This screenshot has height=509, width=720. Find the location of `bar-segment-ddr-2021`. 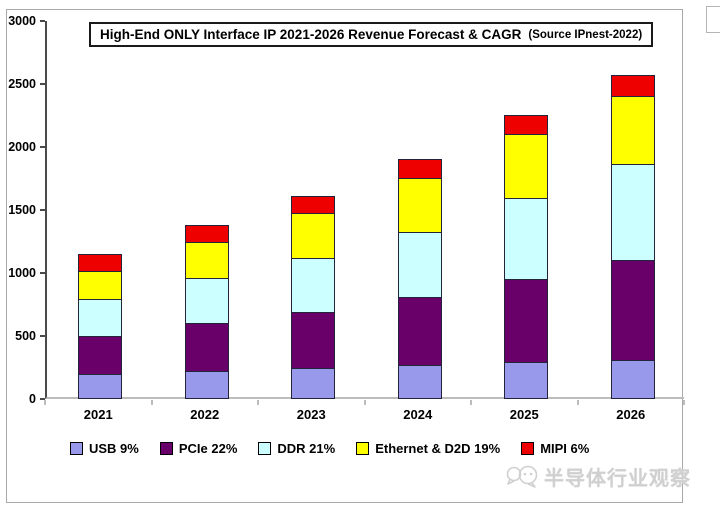

bar-segment-ddr-2021 is located at coordinates (100, 318).